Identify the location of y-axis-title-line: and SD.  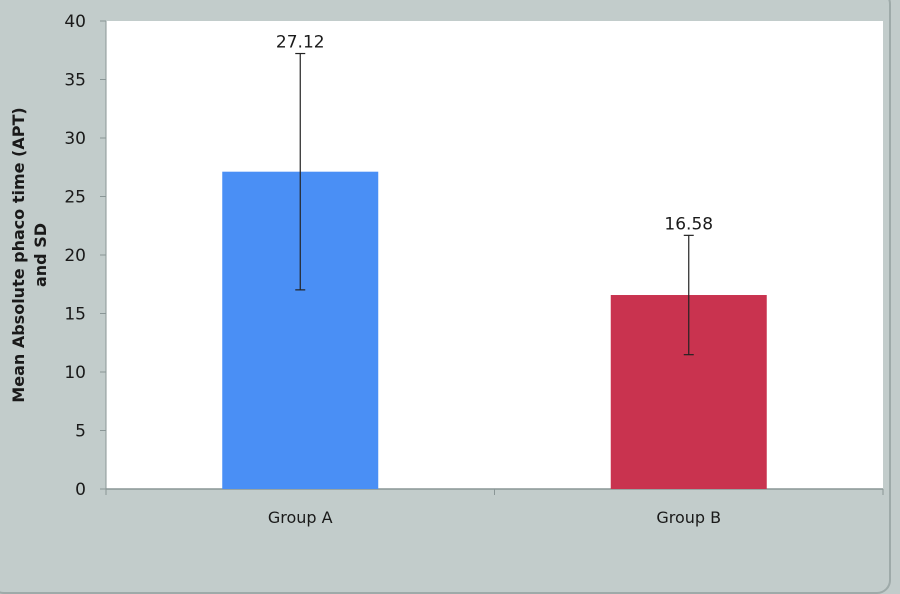
(40, 255).